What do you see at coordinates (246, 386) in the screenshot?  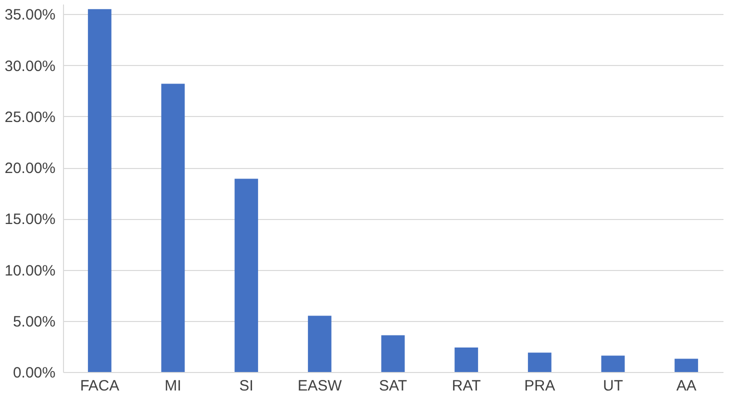 I see `x-tick-label: SI` at bounding box center [246, 386].